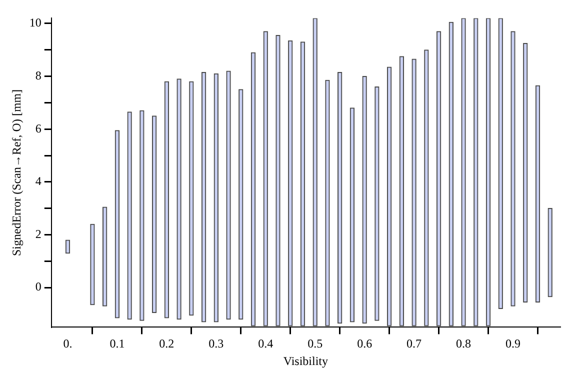 The image size is (576, 377). What do you see at coordinates (305, 361) in the screenshot?
I see `x-axis-title: Visibility` at bounding box center [305, 361].